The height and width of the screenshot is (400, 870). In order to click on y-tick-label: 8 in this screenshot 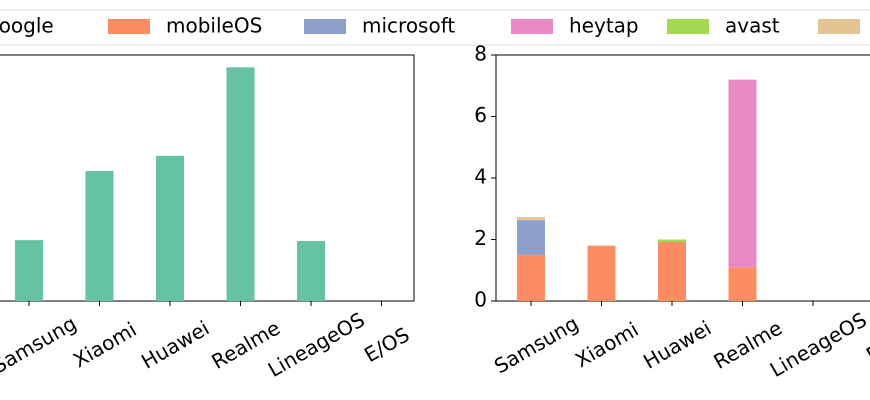, I will do `click(480, 54)`.